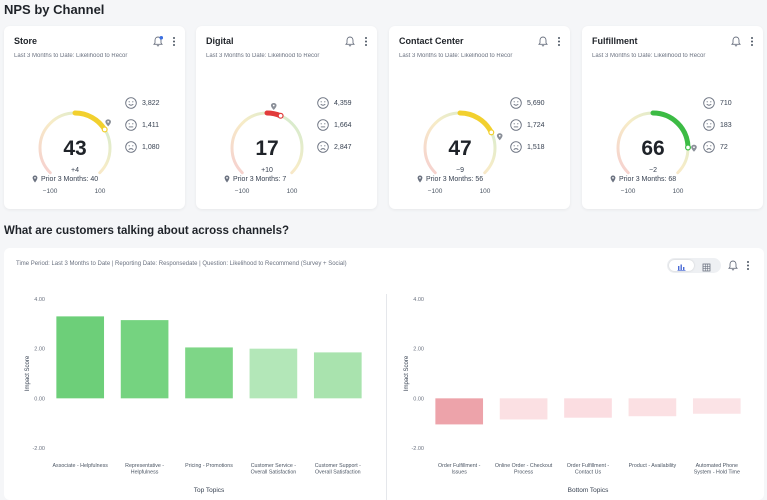 This screenshot has width=767, height=500. What do you see at coordinates (648, 179) in the screenshot?
I see `prior-label: Prior 3 Months: 68` at bounding box center [648, 179].